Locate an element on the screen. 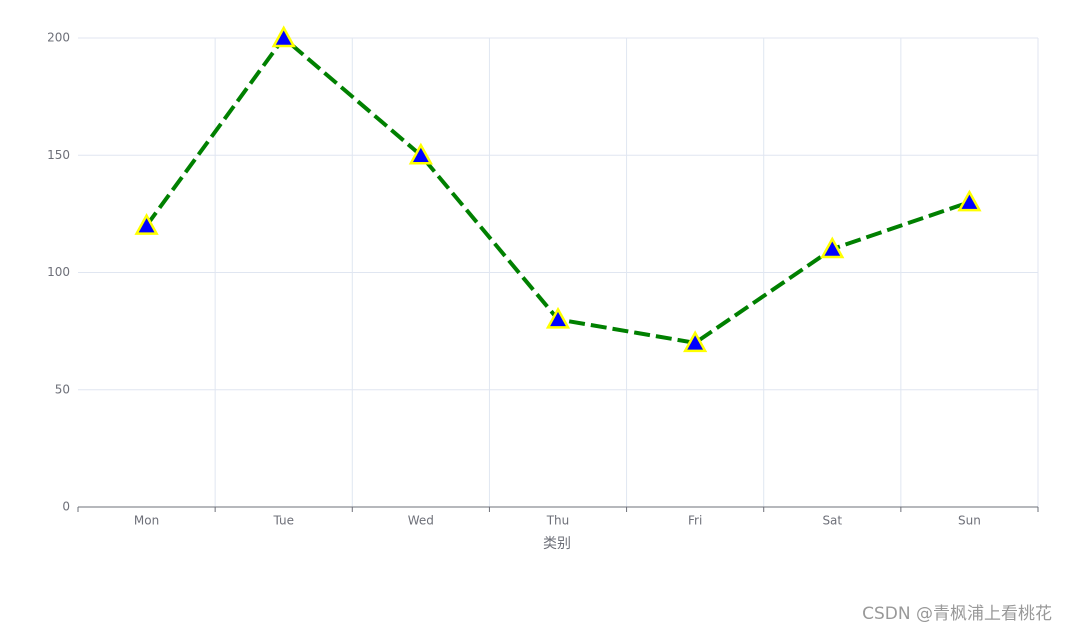 Image resolution: width=1067 pixels, height=634 pixels. x-tick-label: Thu is located at coordinates (558, 521).